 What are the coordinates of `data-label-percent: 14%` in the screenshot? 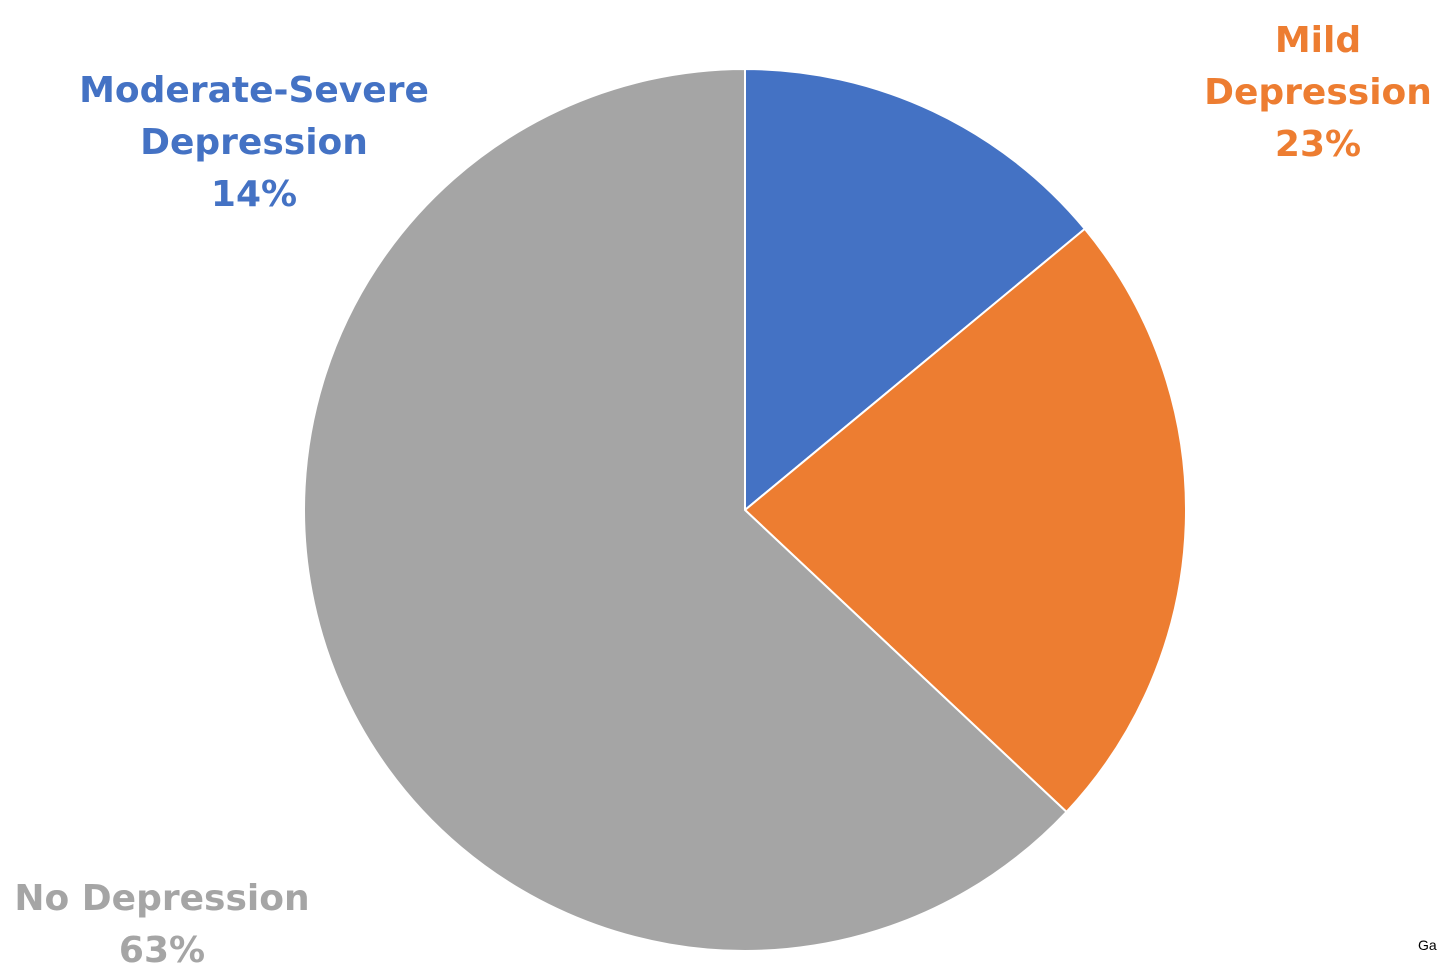 It's located at (254, 194).